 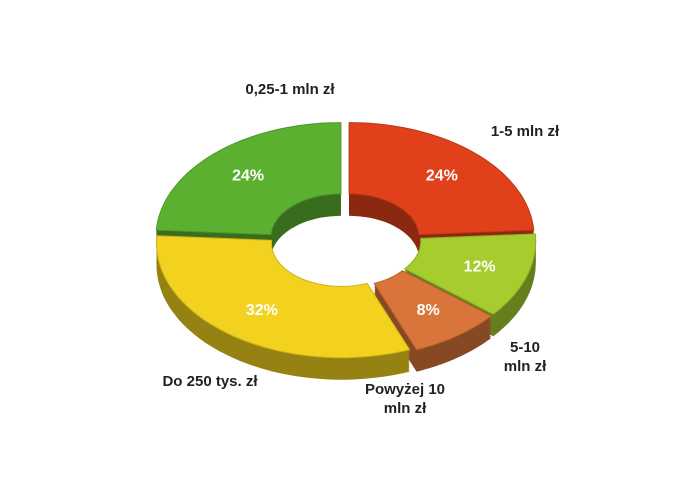 I want to click on category-label: 5-10 mln zł, so click(x=525, y=357).